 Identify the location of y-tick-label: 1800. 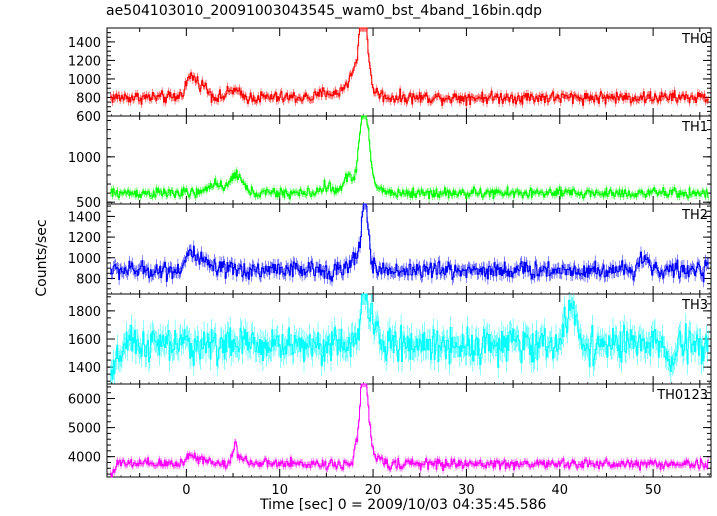
(84, 312).